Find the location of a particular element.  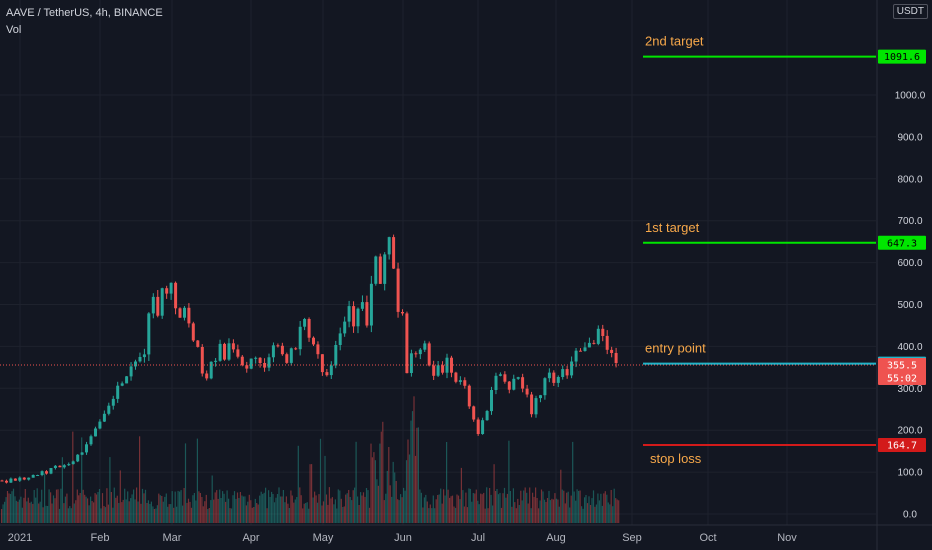

symbol-title: AAVE / TetherUS, 4h, BINANCE is located at coordinates (84, 13).